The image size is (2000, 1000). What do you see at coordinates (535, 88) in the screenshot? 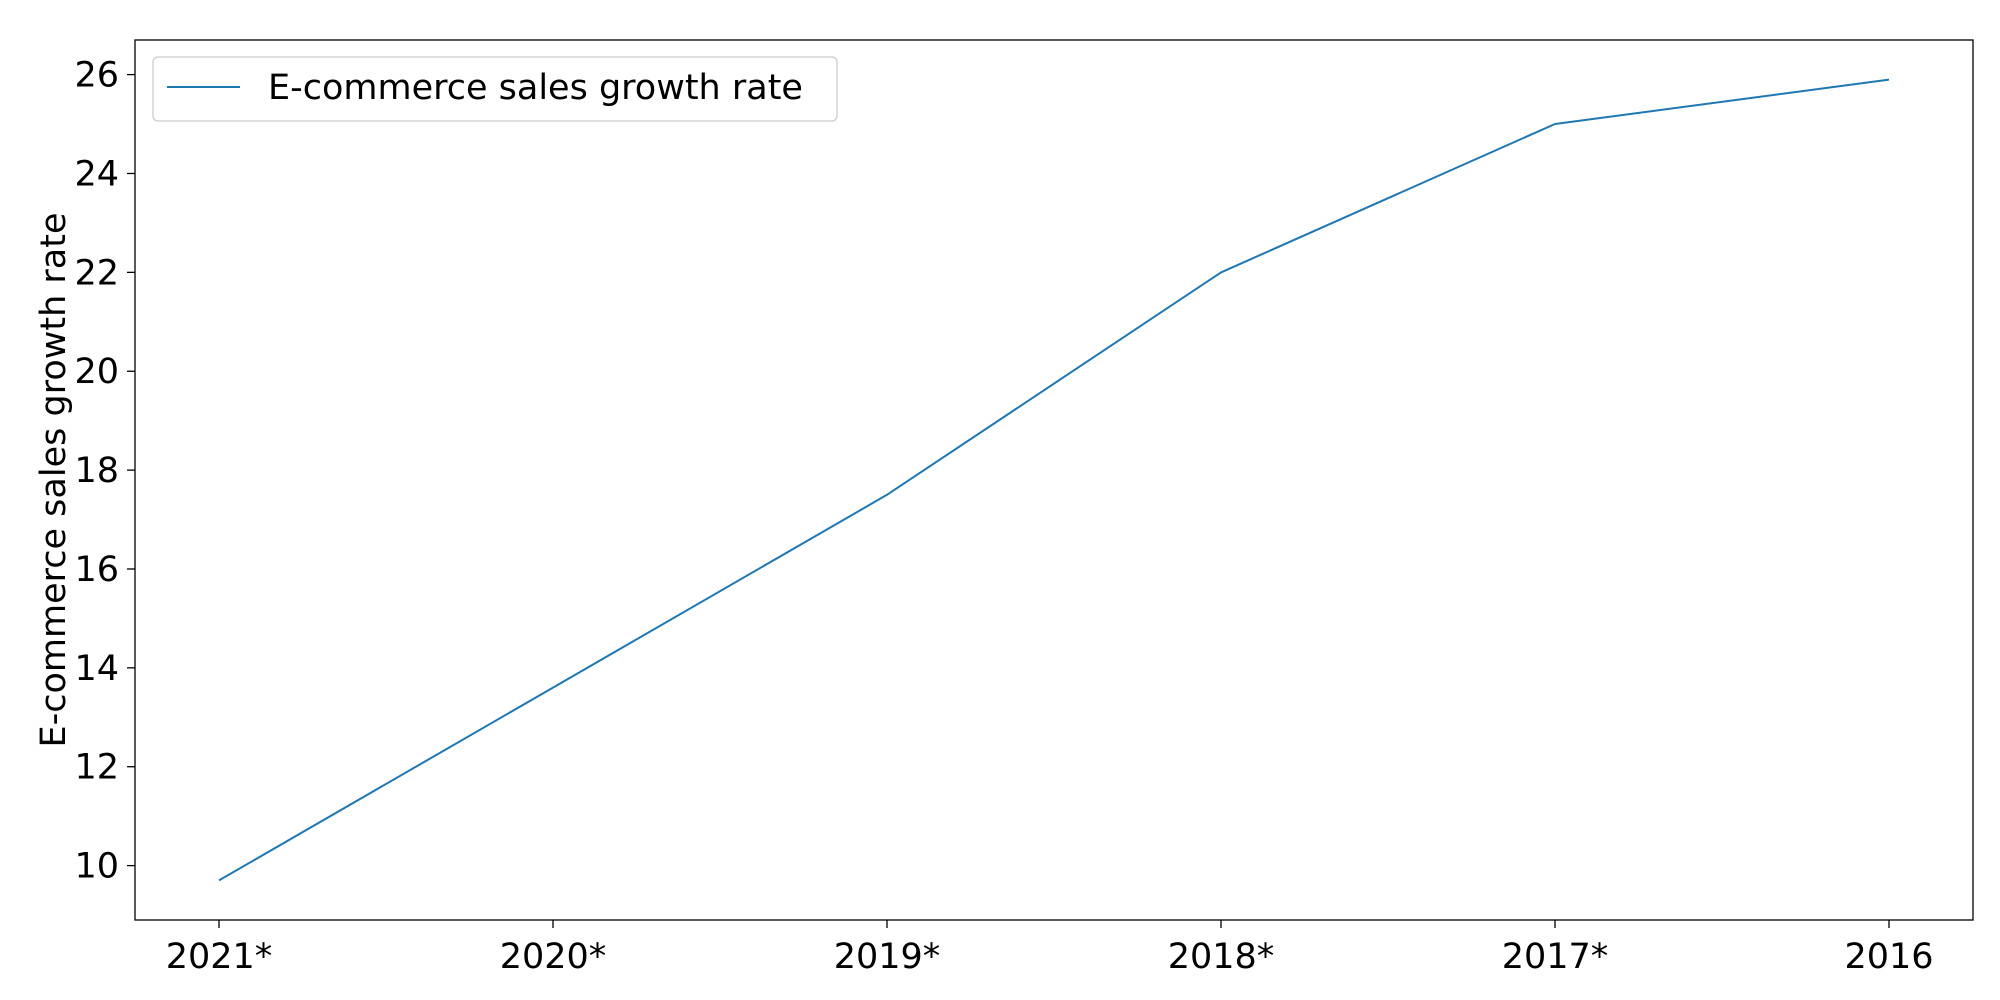
I see `legend-label: E-commerce sales growth rate` at bounding box center [535, 88].